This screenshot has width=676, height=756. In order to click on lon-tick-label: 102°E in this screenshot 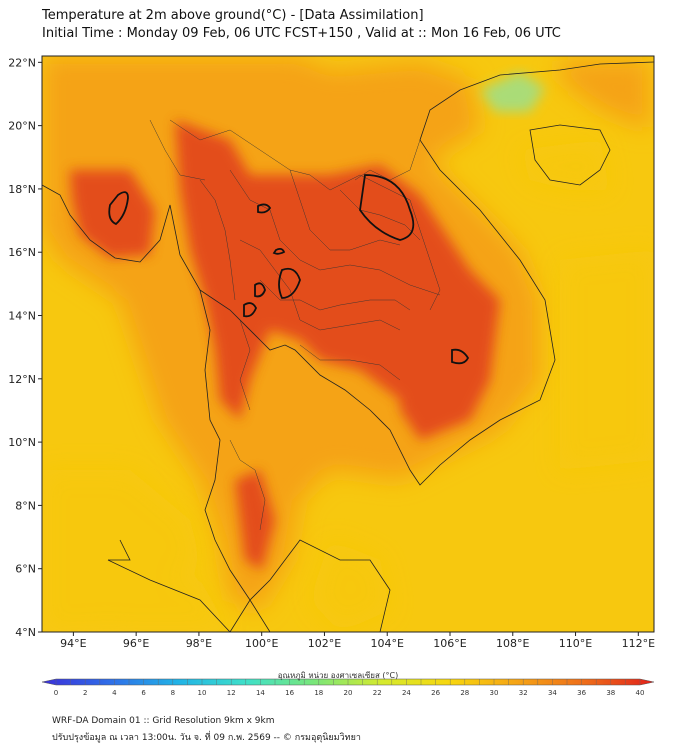, I will do `click(324, 643)`.